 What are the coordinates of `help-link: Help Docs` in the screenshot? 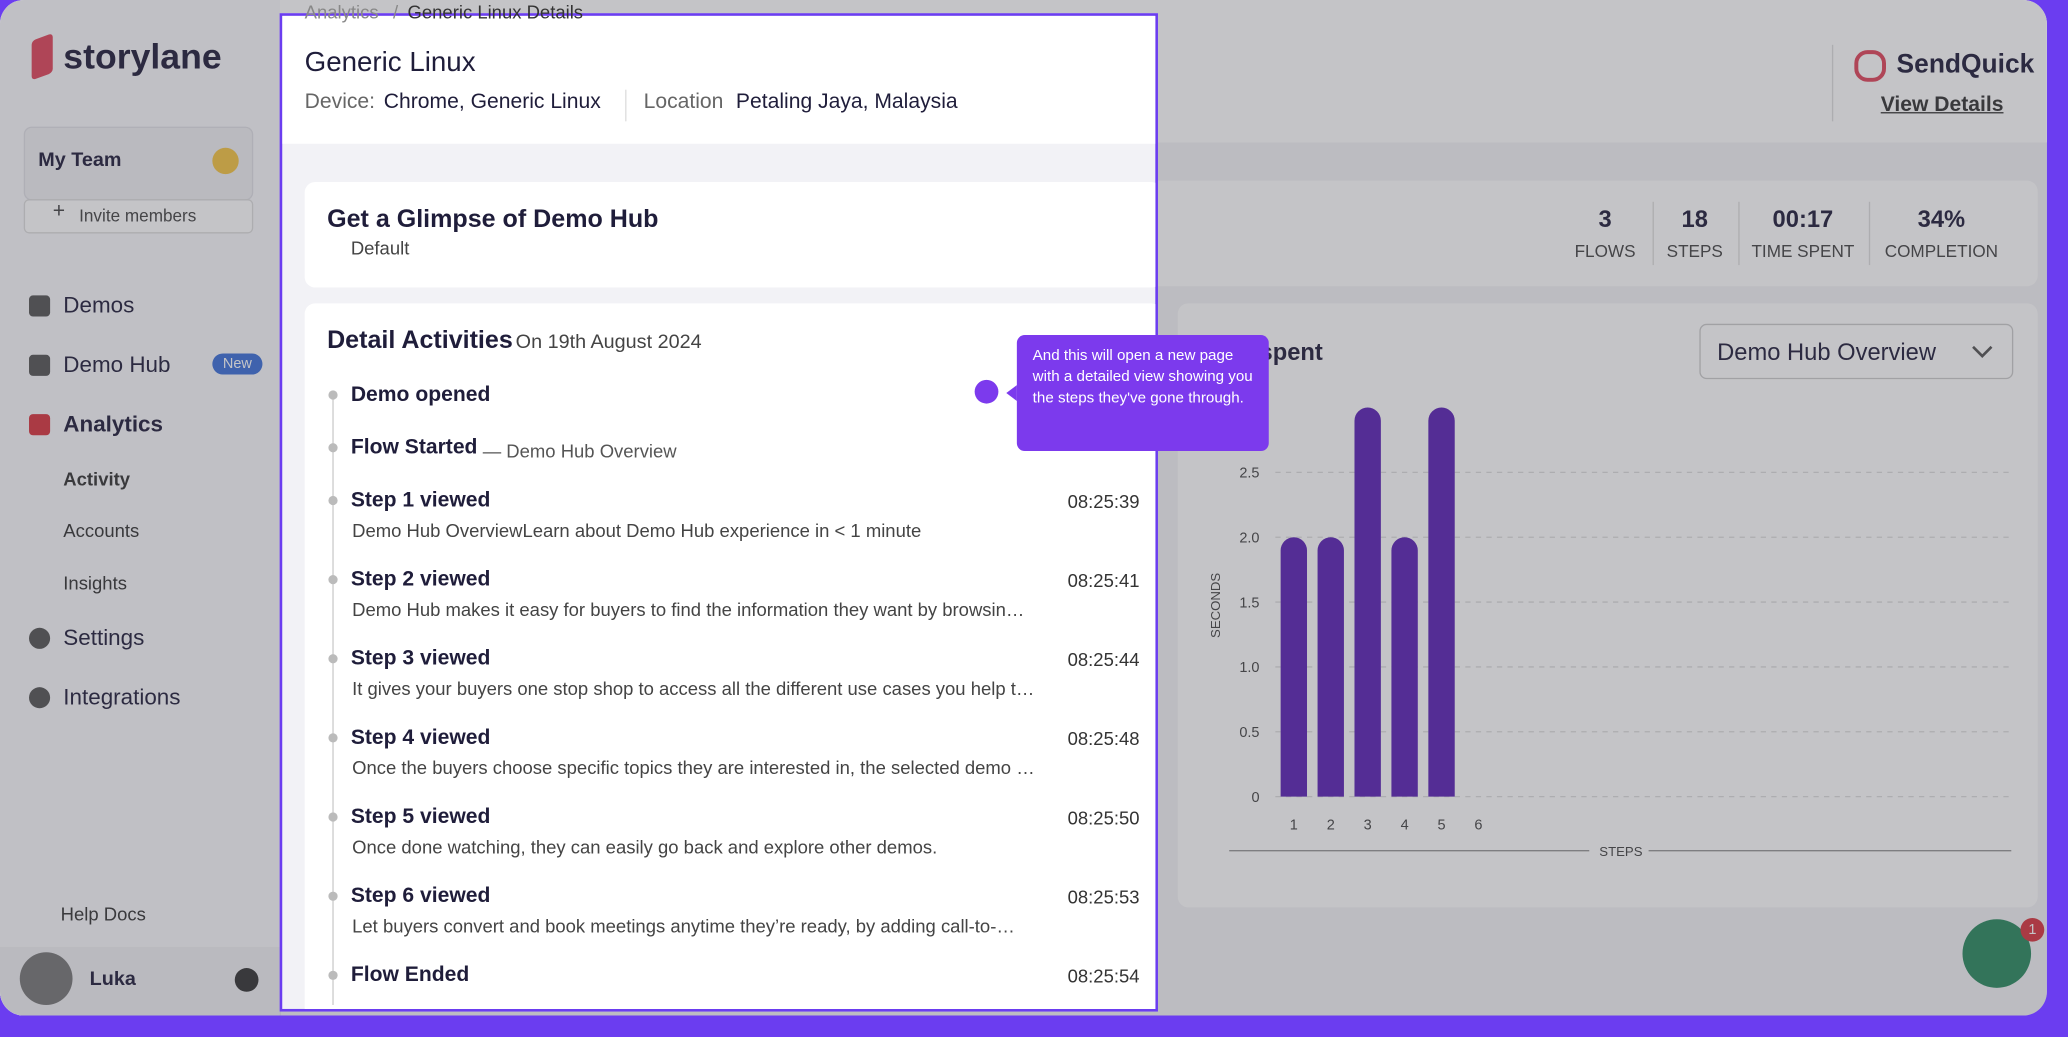 It's located at (103, 914).